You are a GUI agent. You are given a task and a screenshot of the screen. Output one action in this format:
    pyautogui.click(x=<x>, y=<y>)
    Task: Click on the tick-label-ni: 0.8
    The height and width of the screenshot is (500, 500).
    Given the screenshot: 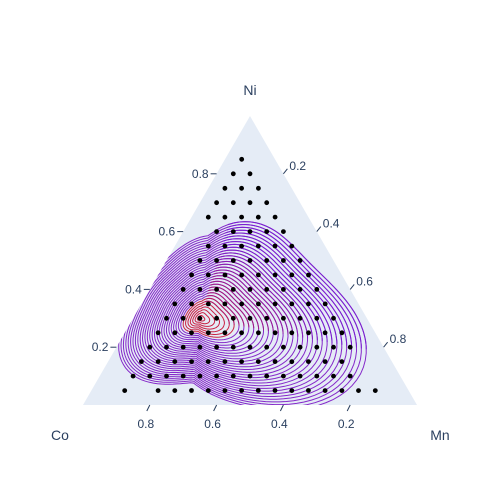 What is the action you would take?
    pyautogui.click(x=200, y=174)
    